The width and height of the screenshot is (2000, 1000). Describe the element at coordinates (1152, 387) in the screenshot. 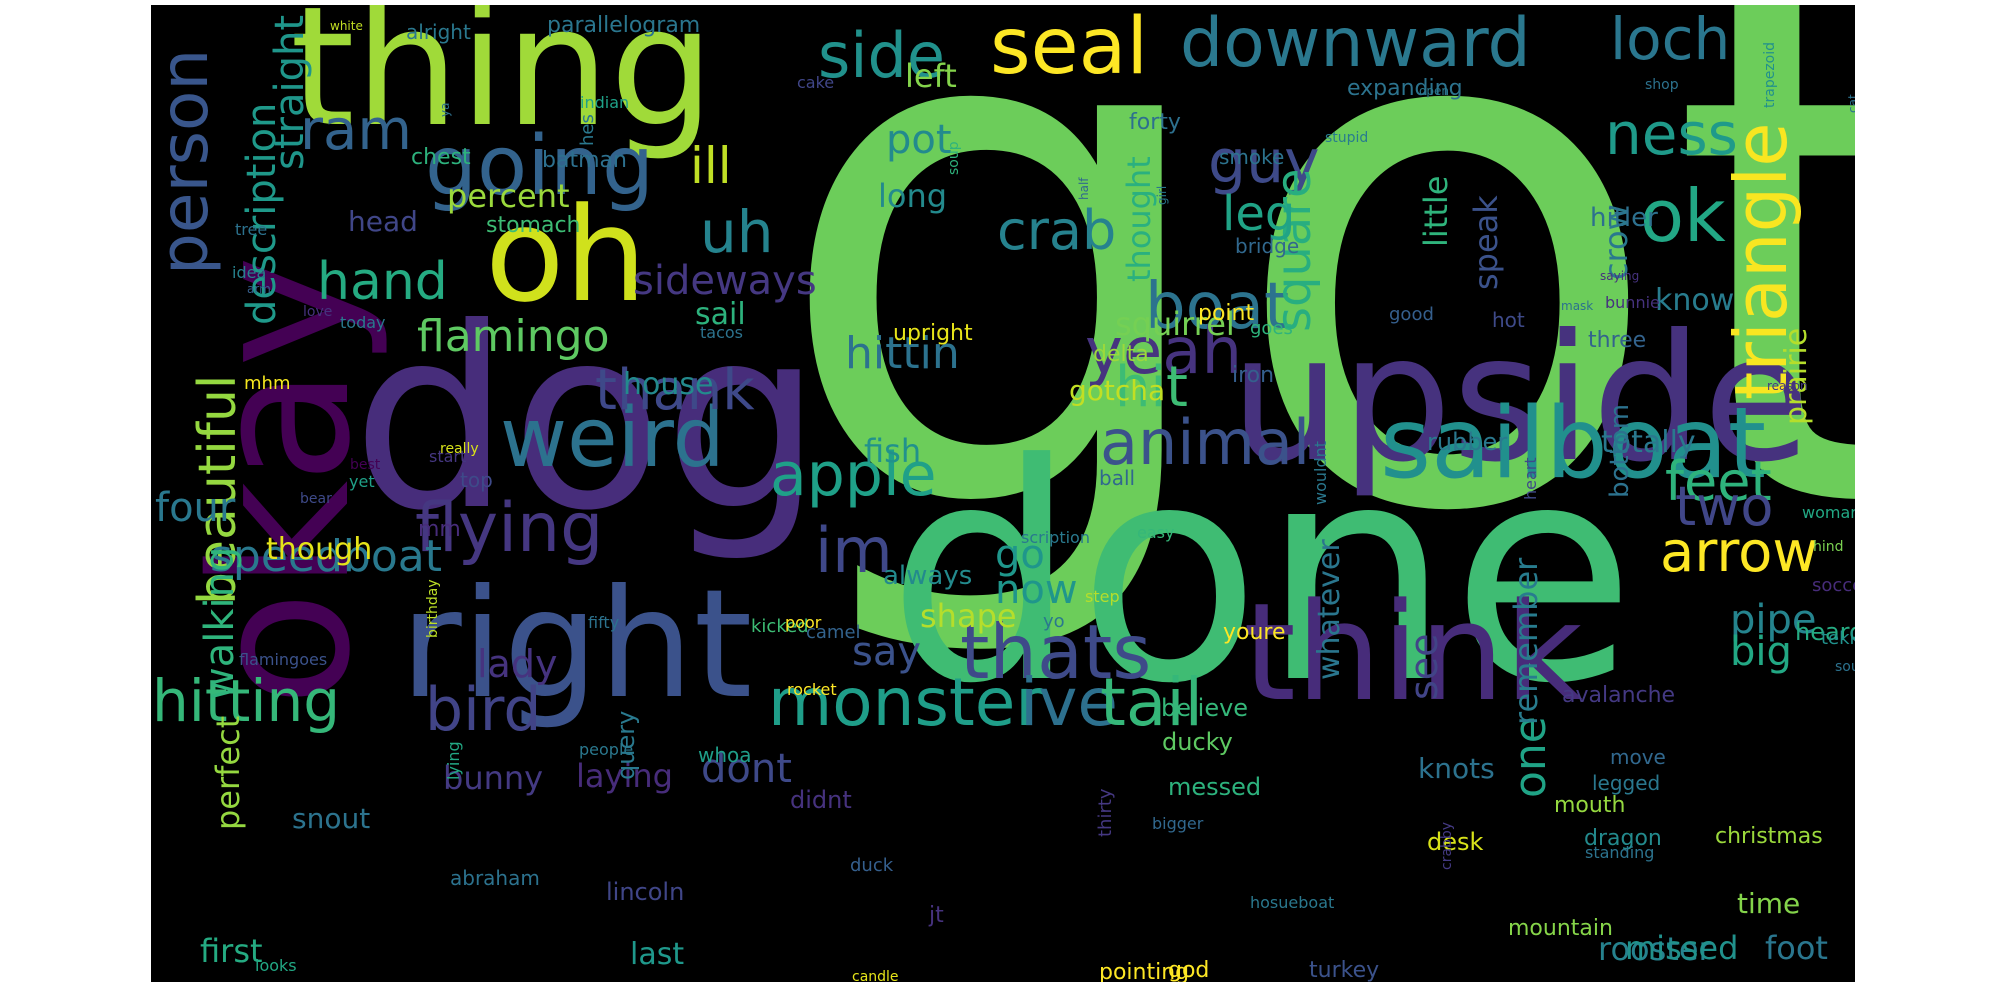

I see `word-hit: hit` at that location.